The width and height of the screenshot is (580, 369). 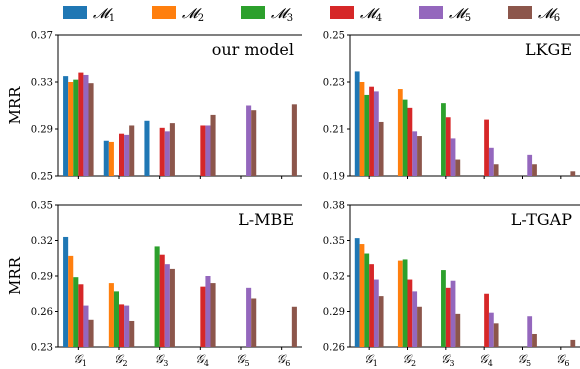 I want to click on y-tick-label: 0.38, so click(x=334, y=206).